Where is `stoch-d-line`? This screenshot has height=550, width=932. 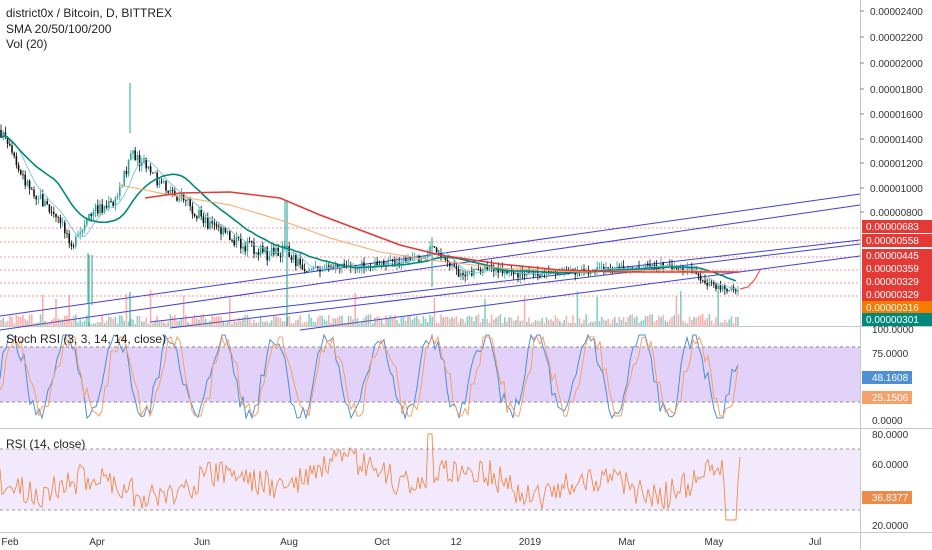
stoch-d-line is located at coordinates (369, 376).